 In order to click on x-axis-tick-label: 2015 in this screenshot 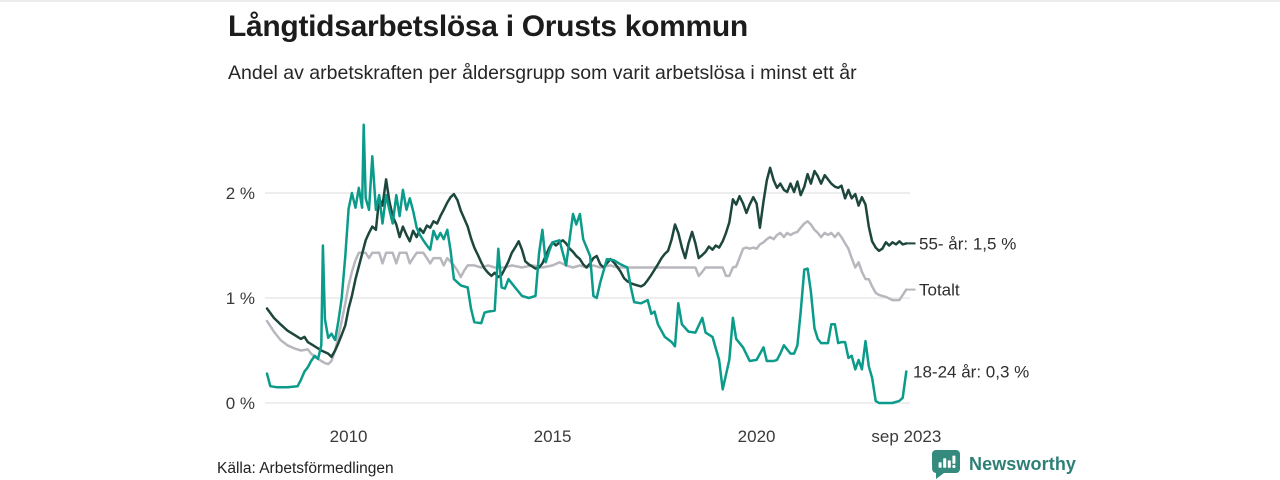, I will do `click(553, 436)`.